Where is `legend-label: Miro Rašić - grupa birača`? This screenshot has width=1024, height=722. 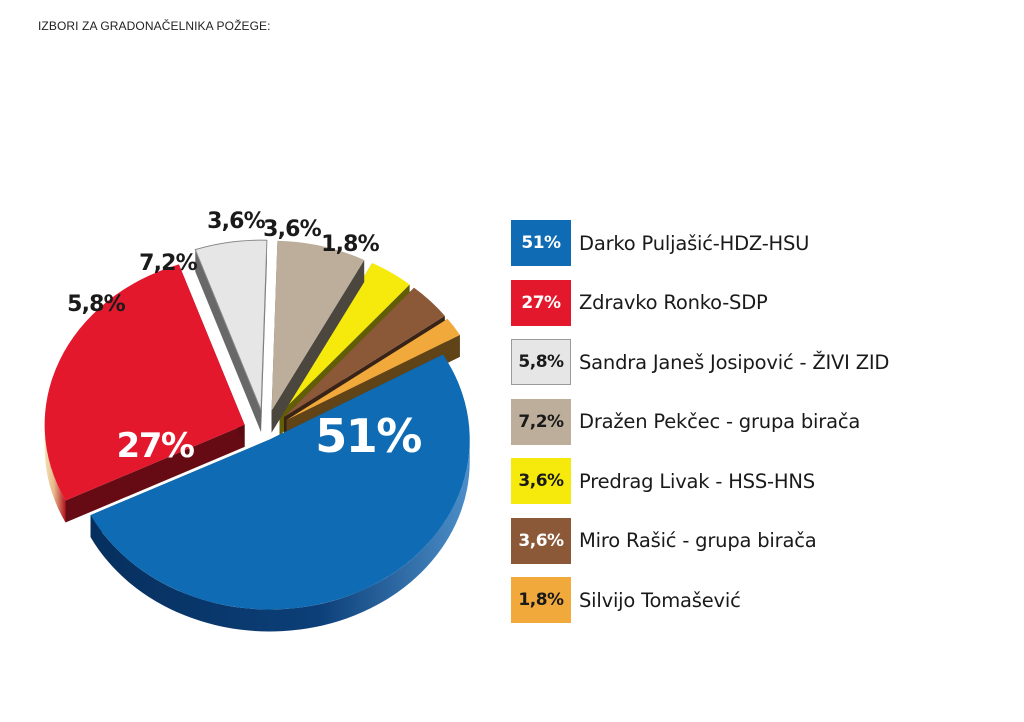 legend-label: Miro Rašić - grupa birača is located at coordinates (698, 540).